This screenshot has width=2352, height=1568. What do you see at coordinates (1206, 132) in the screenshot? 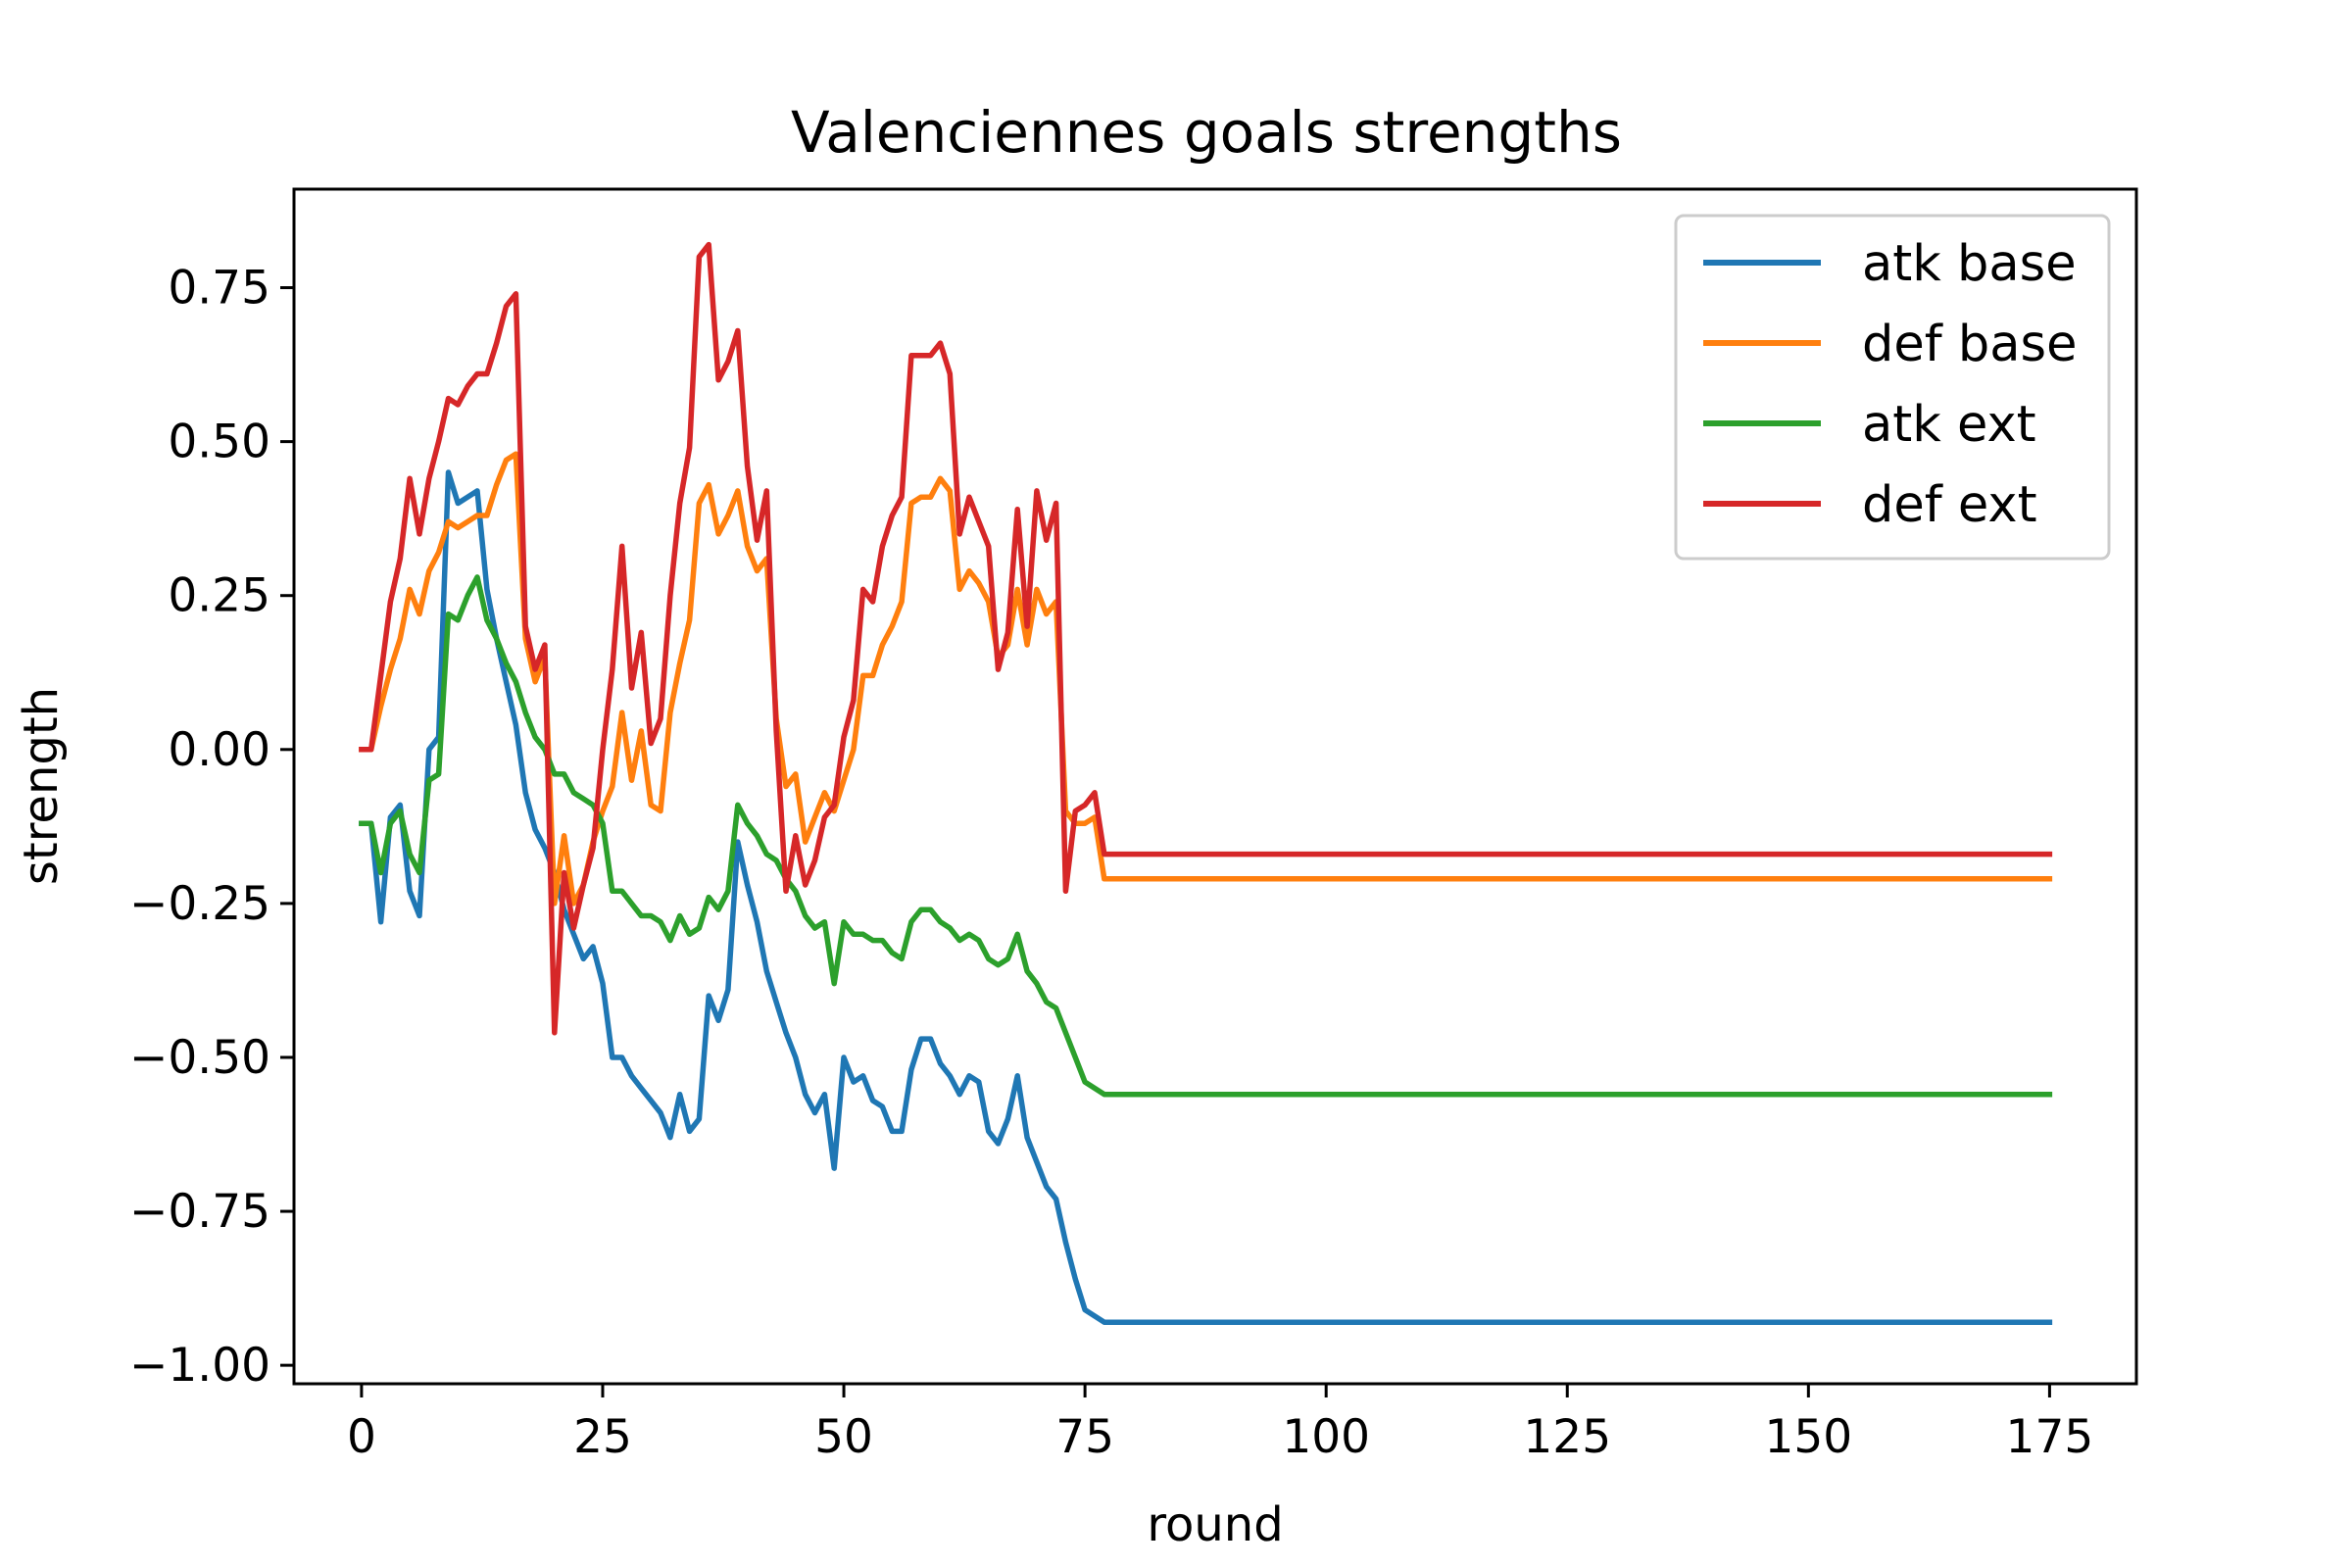
I see `chart-title: Valenciennes goals strengths` at bounding box center [1206, 132].